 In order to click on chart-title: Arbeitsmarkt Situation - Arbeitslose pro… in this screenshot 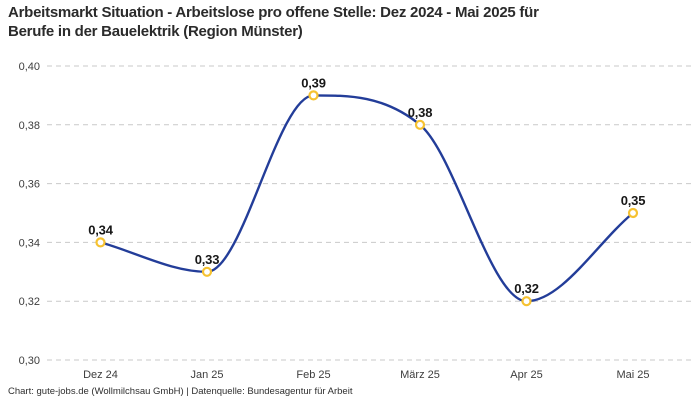, I will do `click(338, 22)`.